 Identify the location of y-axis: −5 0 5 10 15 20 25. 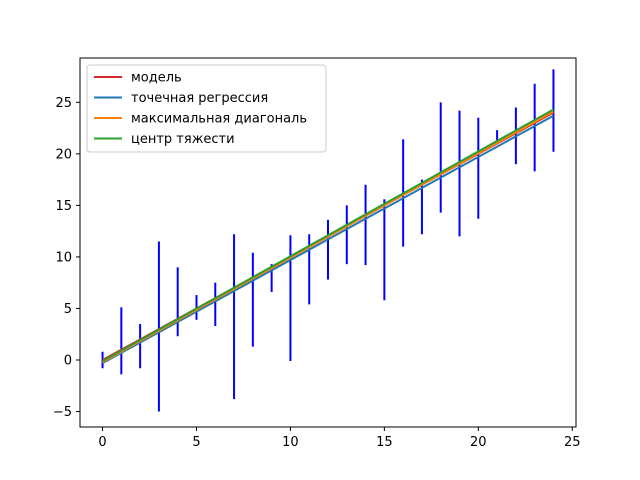
(66, 258).